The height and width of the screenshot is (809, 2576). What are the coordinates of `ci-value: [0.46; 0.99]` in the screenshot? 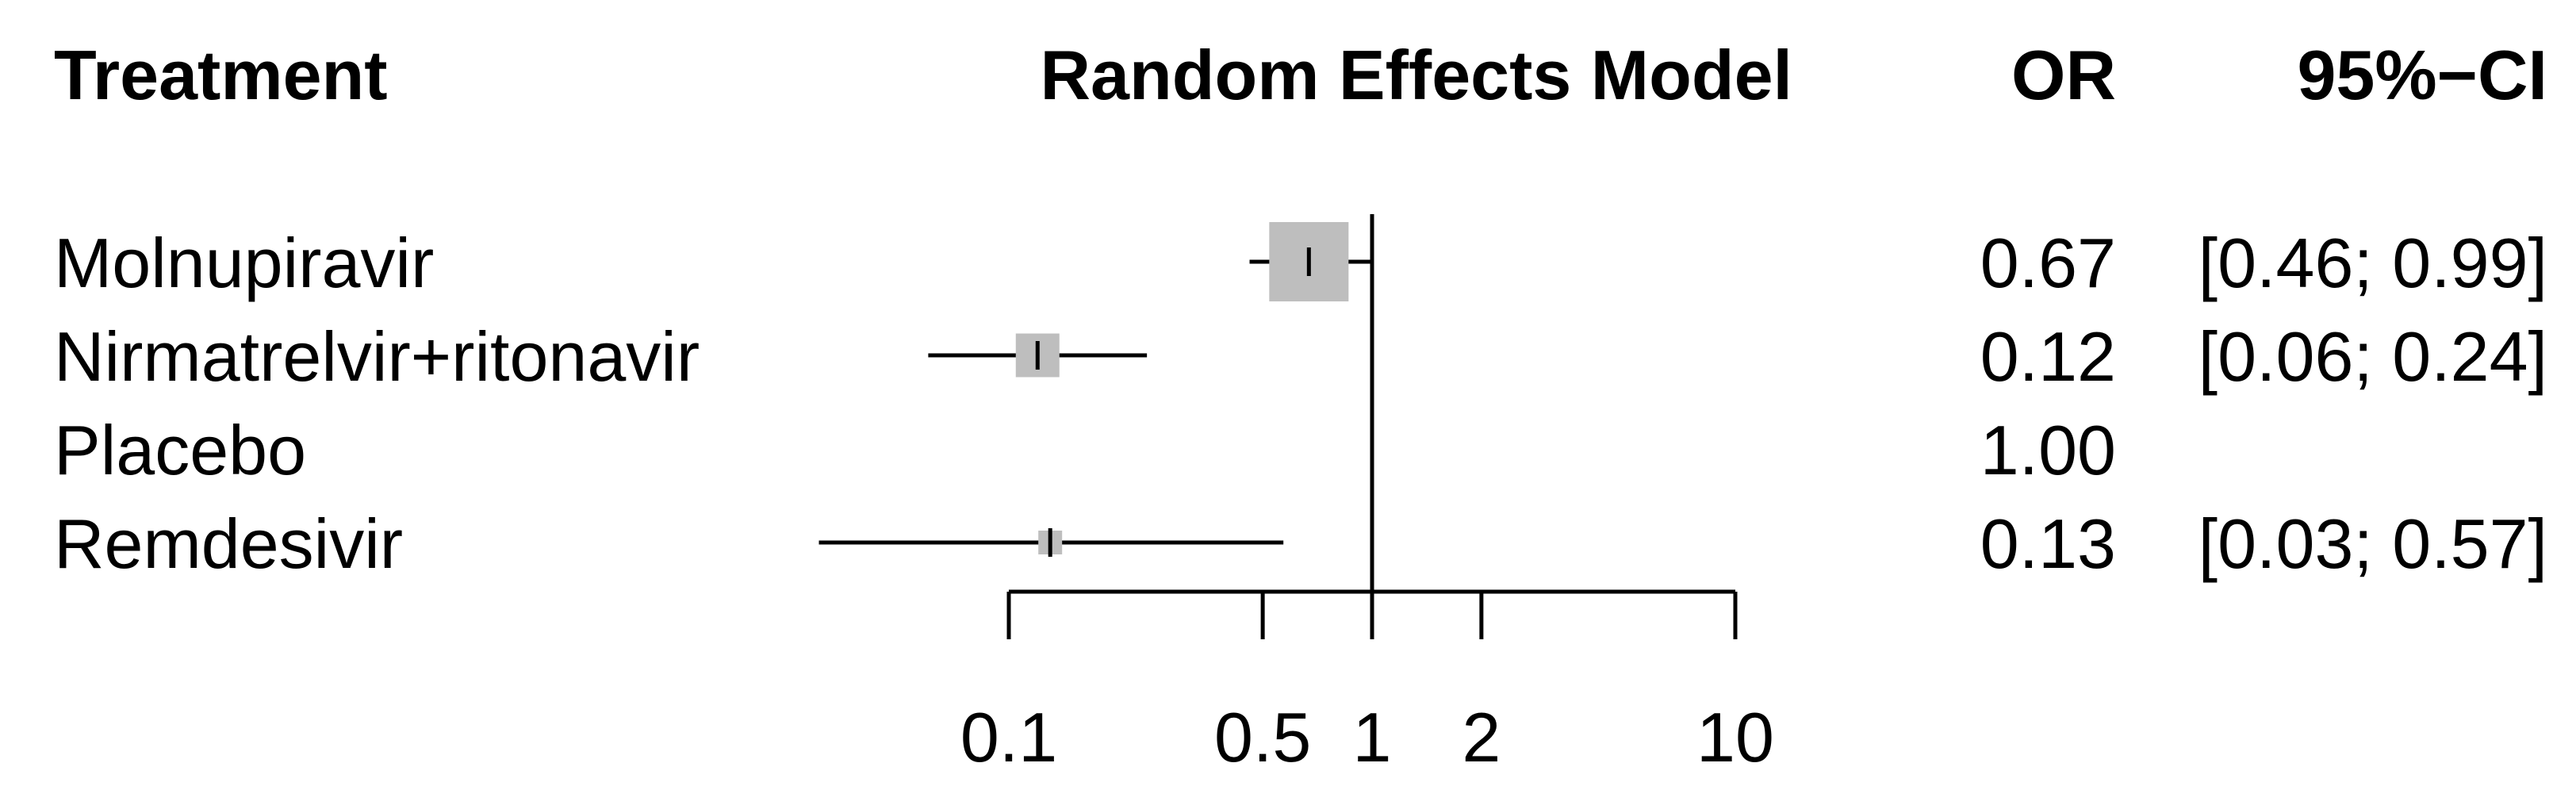 It's located at (2372, 263).